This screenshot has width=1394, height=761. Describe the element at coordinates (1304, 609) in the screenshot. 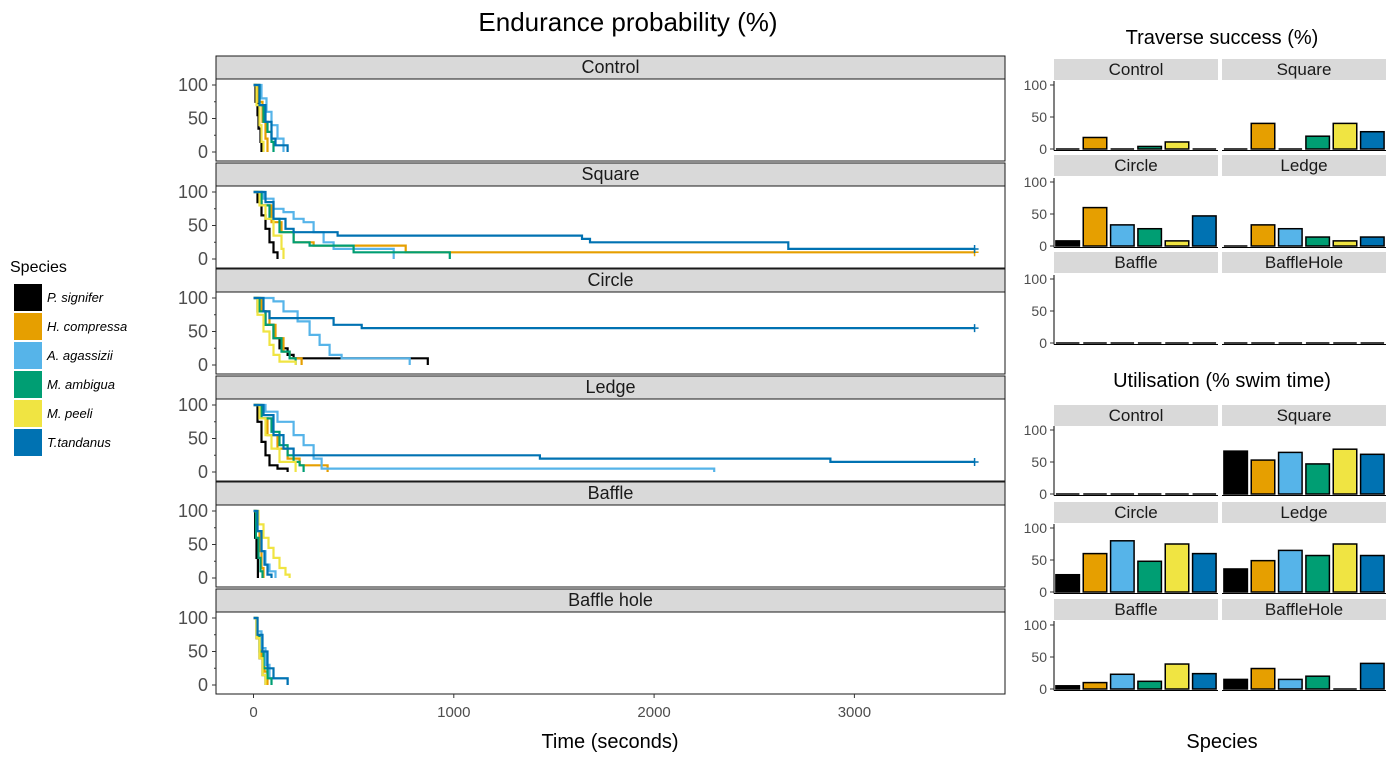

I see `strip-utilisation-bafflehole` at that location.